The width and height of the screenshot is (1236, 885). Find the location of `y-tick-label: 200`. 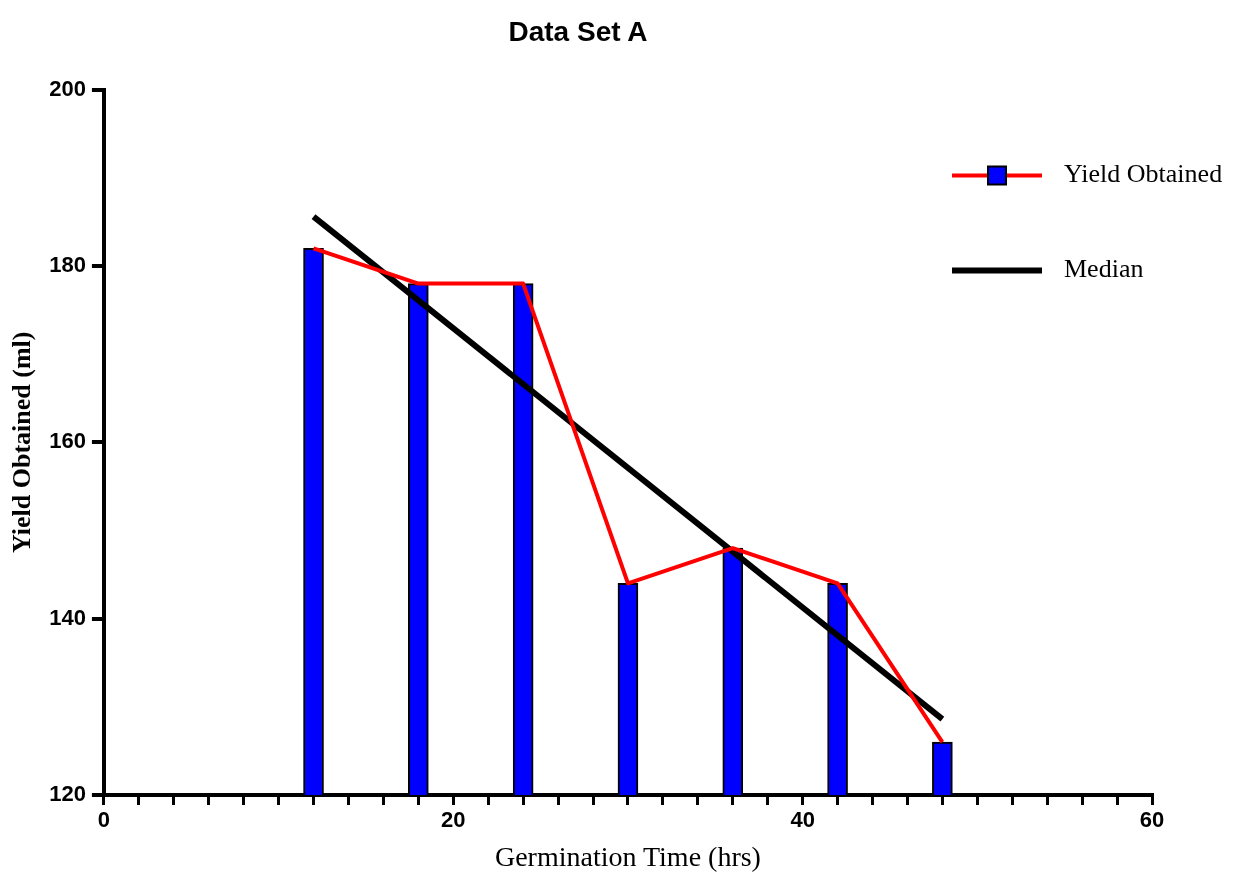

y-tick-label: 200 is located at coordinates (67, 88).